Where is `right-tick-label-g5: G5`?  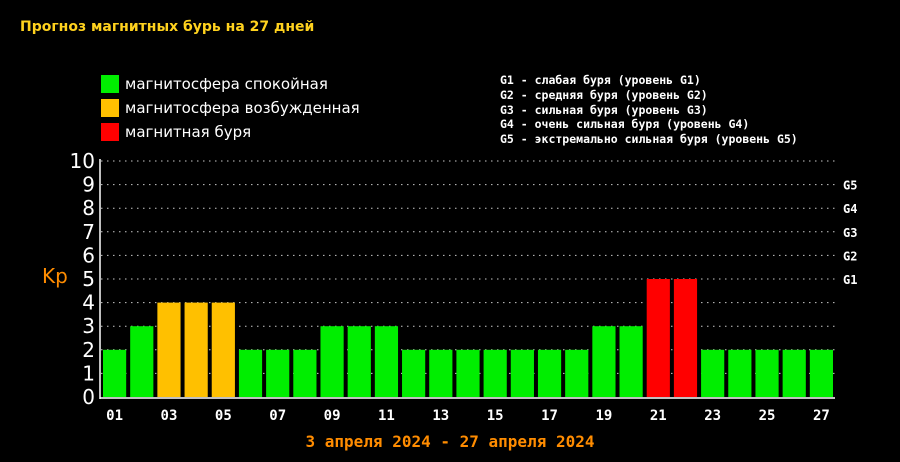
right-tick-label-g5: G5 is located at coordinates (850, 186).